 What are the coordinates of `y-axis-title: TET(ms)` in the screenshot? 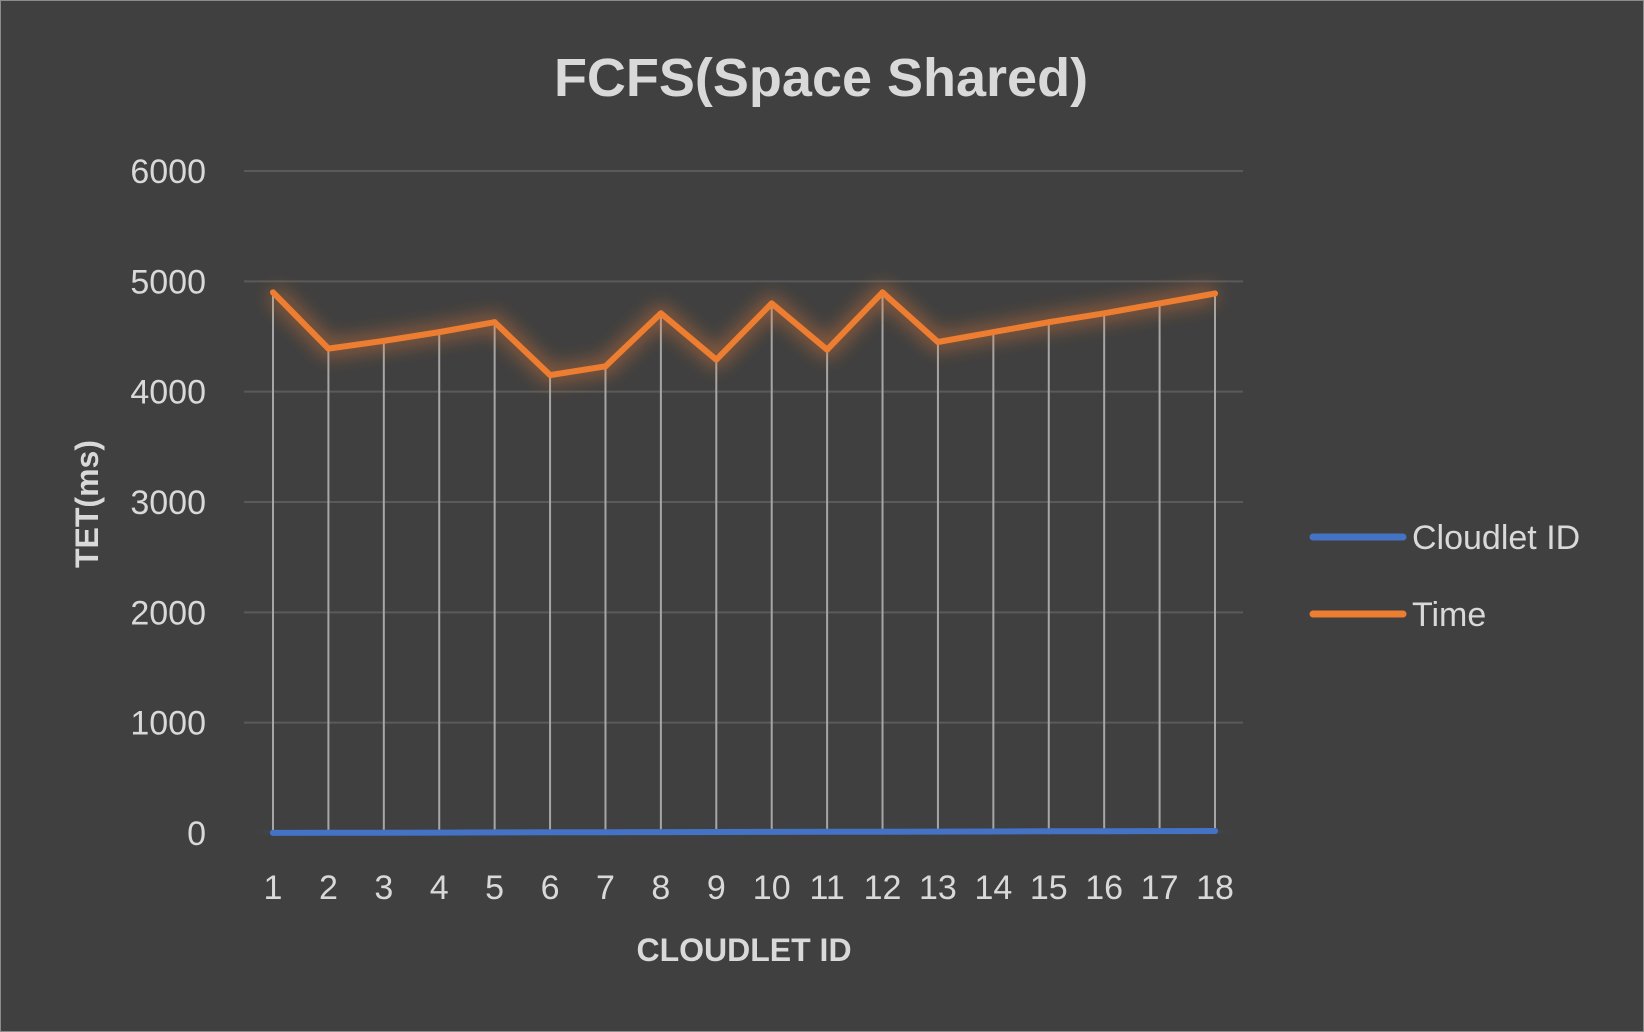 It's located at (87, 504).